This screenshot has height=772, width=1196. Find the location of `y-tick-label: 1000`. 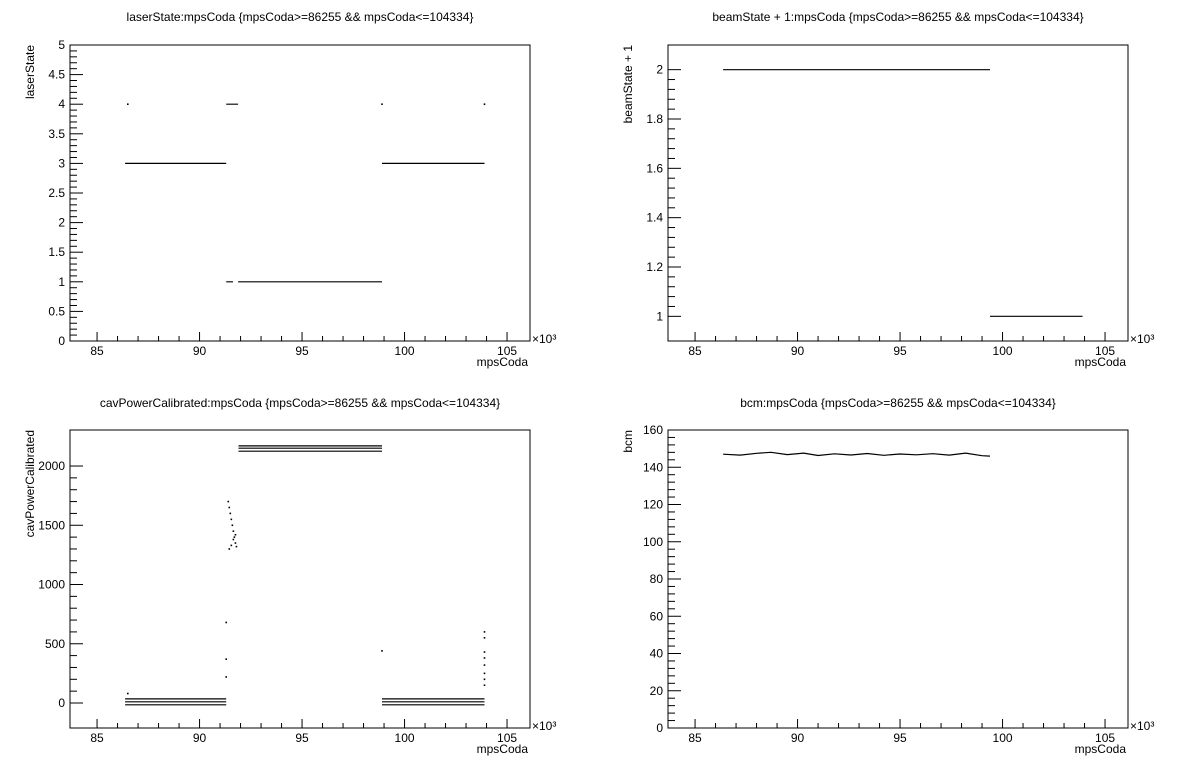

y-tick-label: 1000 is located at coordinates (51, 585).